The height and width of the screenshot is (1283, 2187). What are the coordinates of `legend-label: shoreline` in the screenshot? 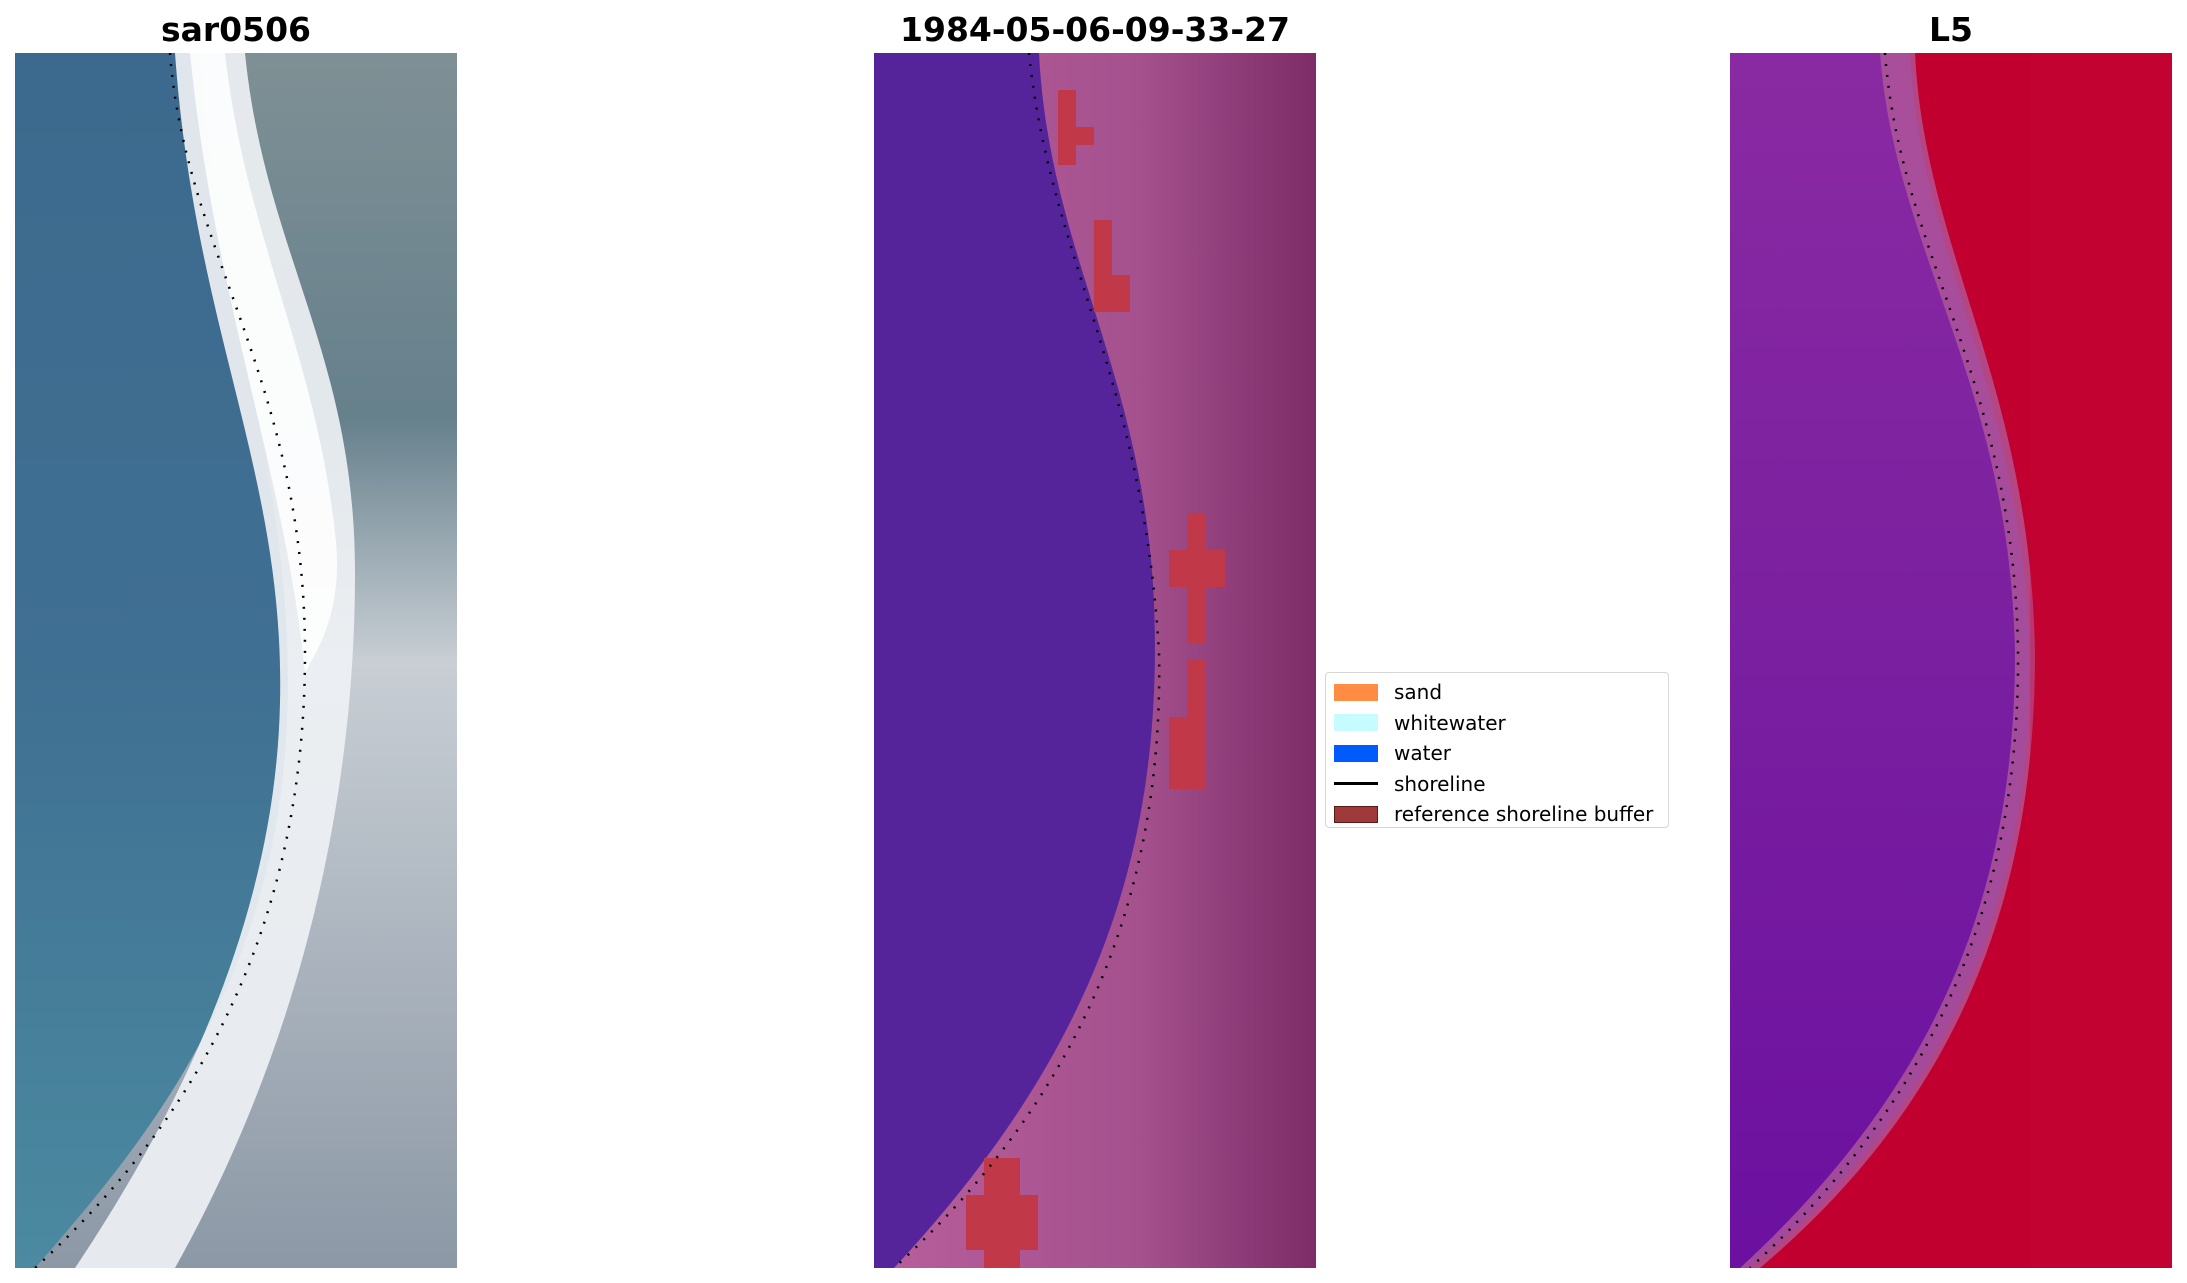 It's located at (1440, 783).